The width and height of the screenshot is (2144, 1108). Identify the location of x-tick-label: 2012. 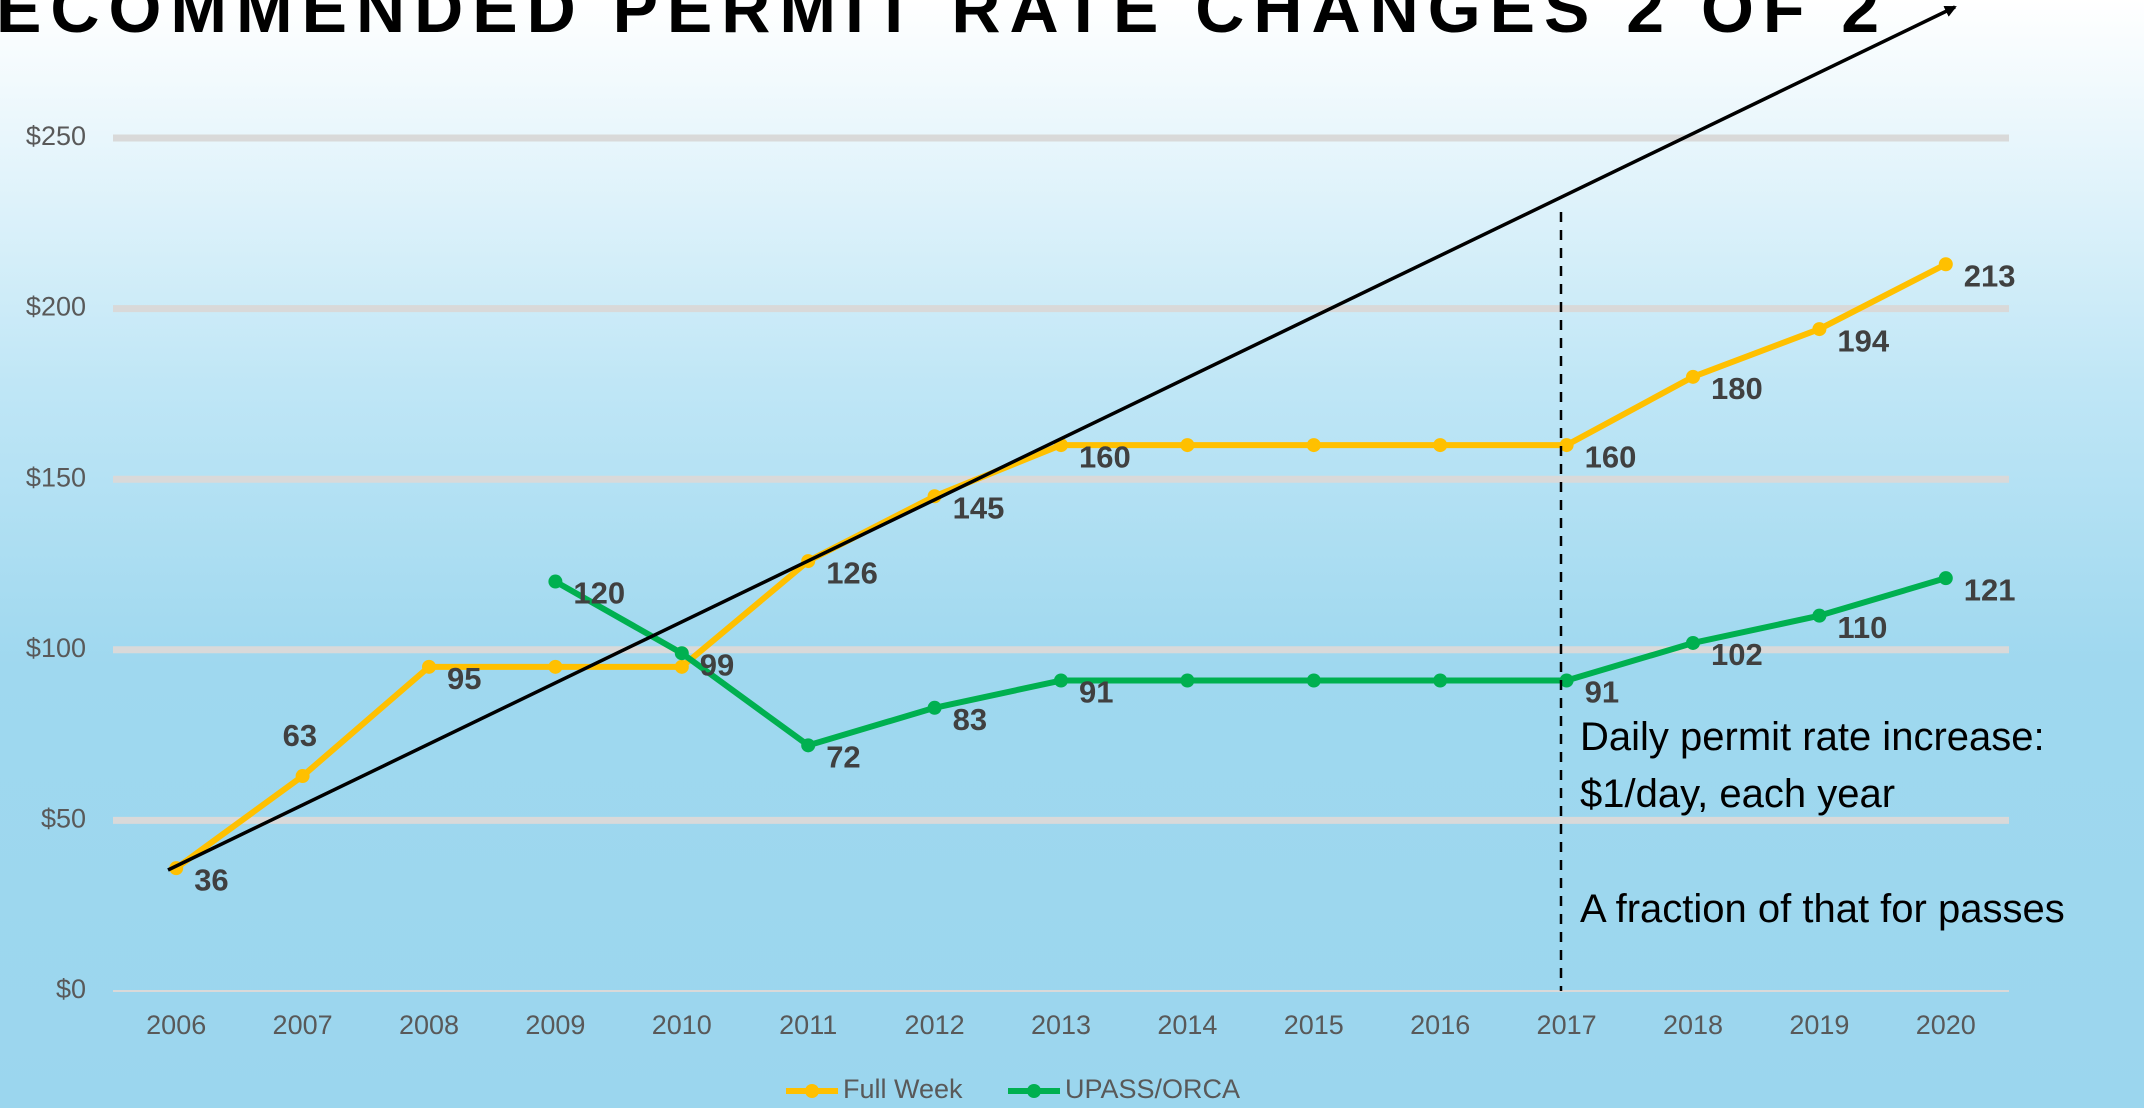
(935, 1025).